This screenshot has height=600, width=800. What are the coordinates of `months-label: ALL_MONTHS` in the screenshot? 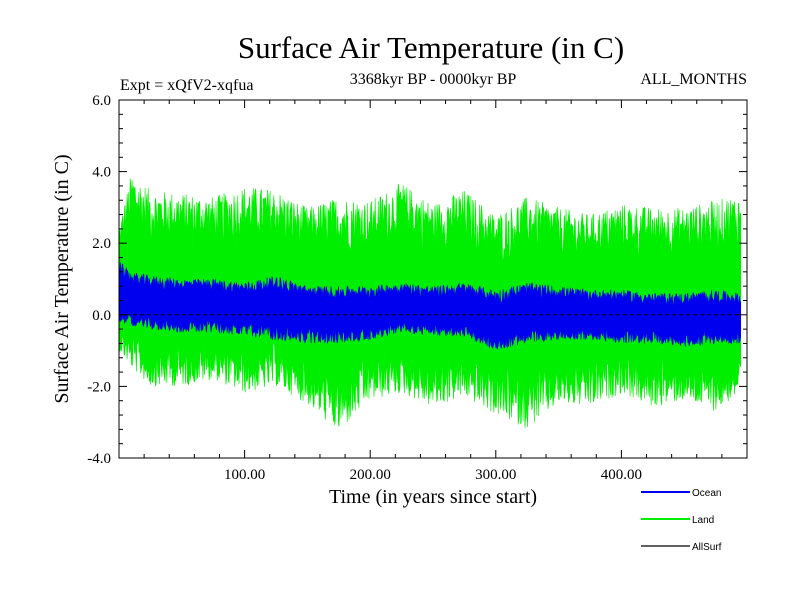 It's located at (693, 79).